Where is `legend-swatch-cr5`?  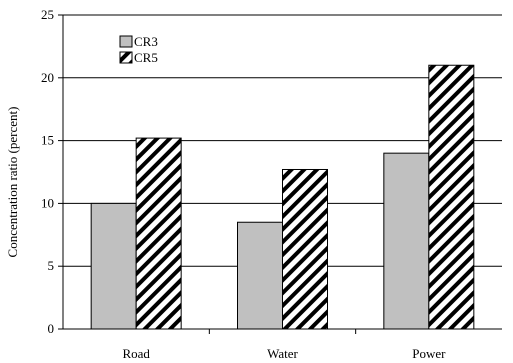 legend-swatch-cr5 is located at coordinates (126, 57).